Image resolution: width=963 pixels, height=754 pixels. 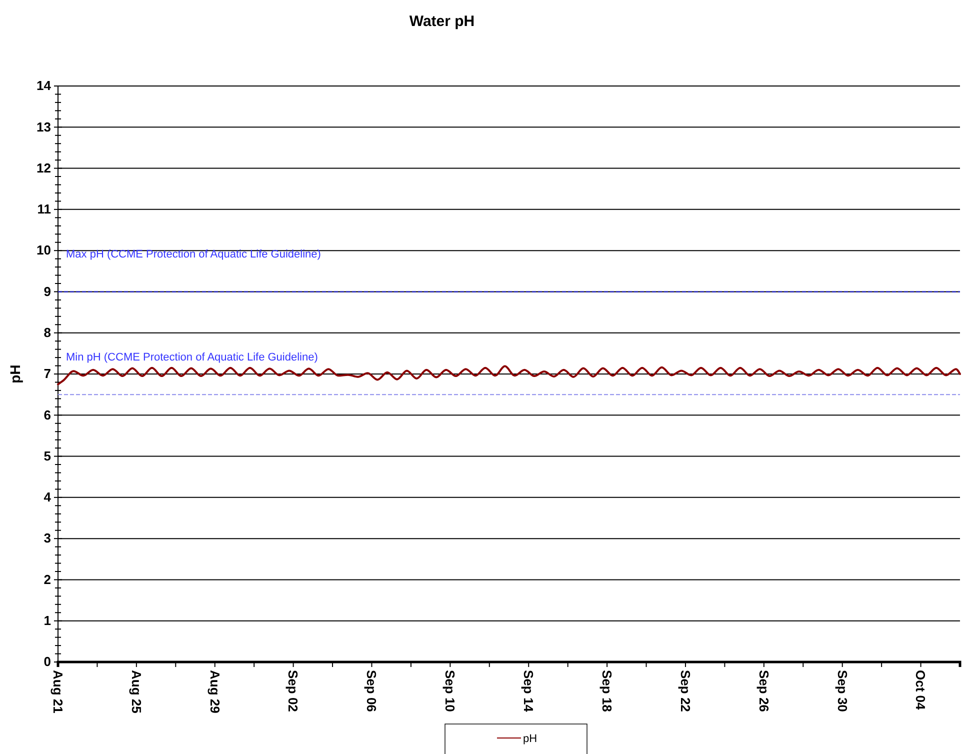 I want to click on y-axis-title: pH, so click(x=15, y=374).